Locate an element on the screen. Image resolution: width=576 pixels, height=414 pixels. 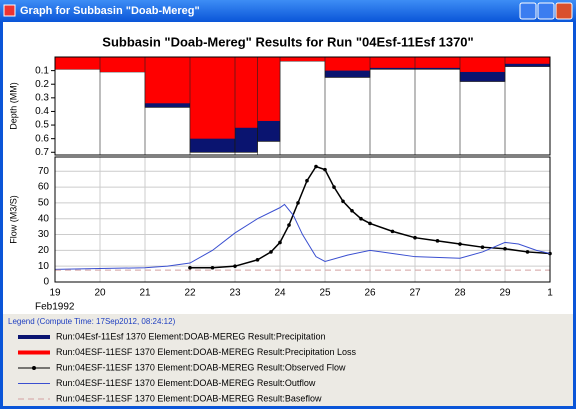
app-icon is located at coordinates (9, 10).